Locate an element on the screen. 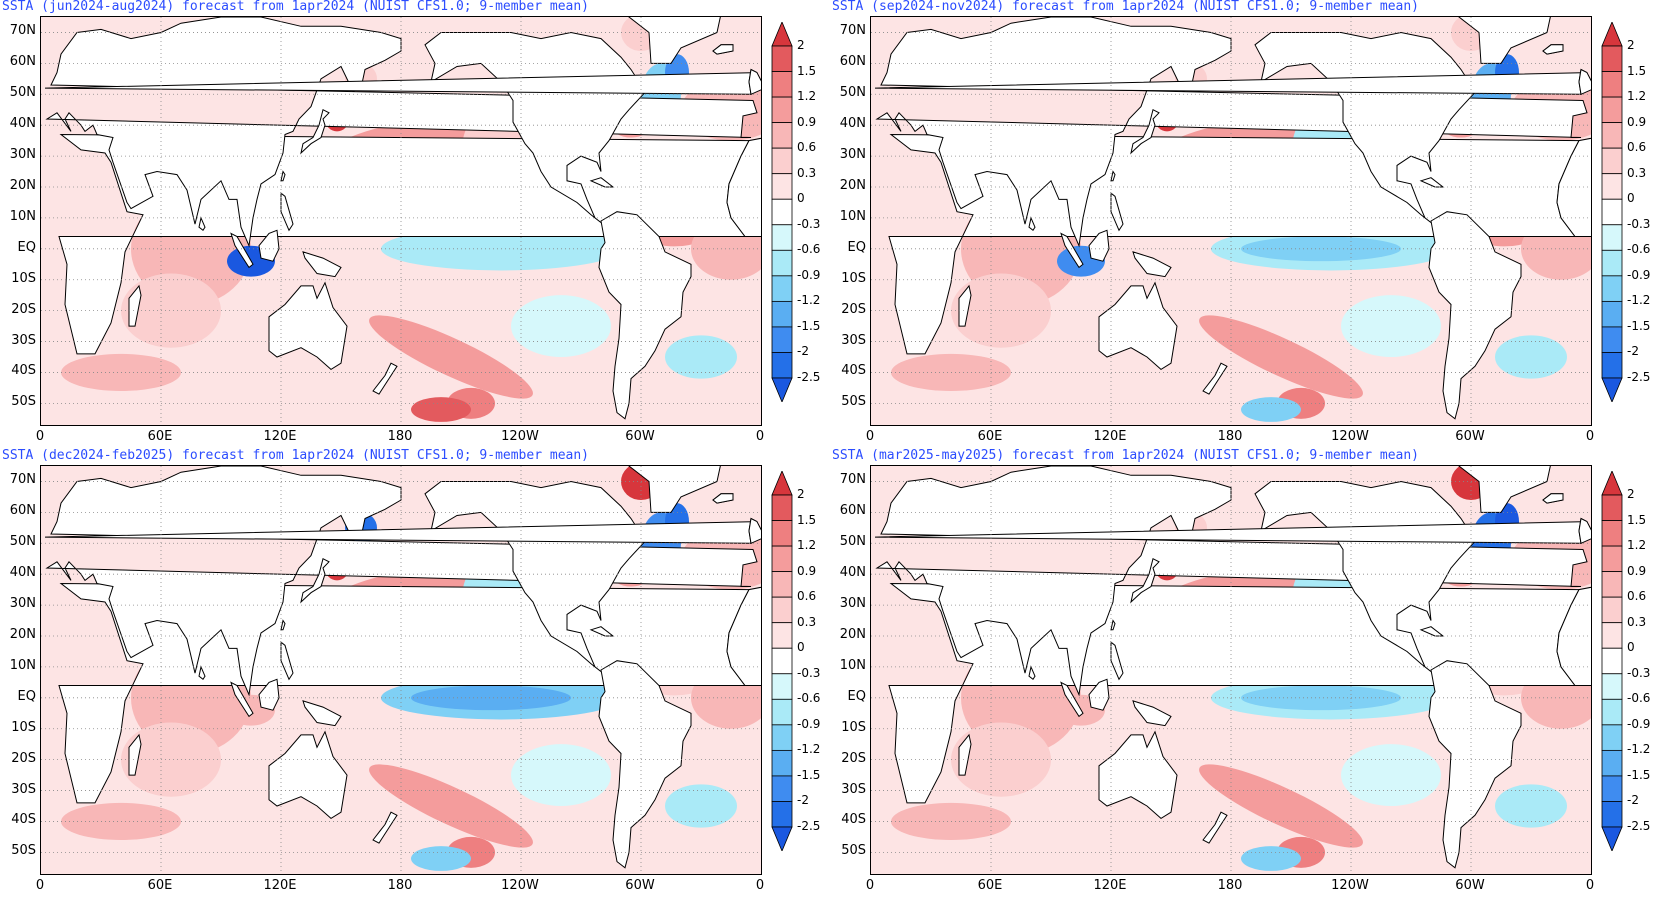  landmass-sumatra is located at coordinates (1072, 250).